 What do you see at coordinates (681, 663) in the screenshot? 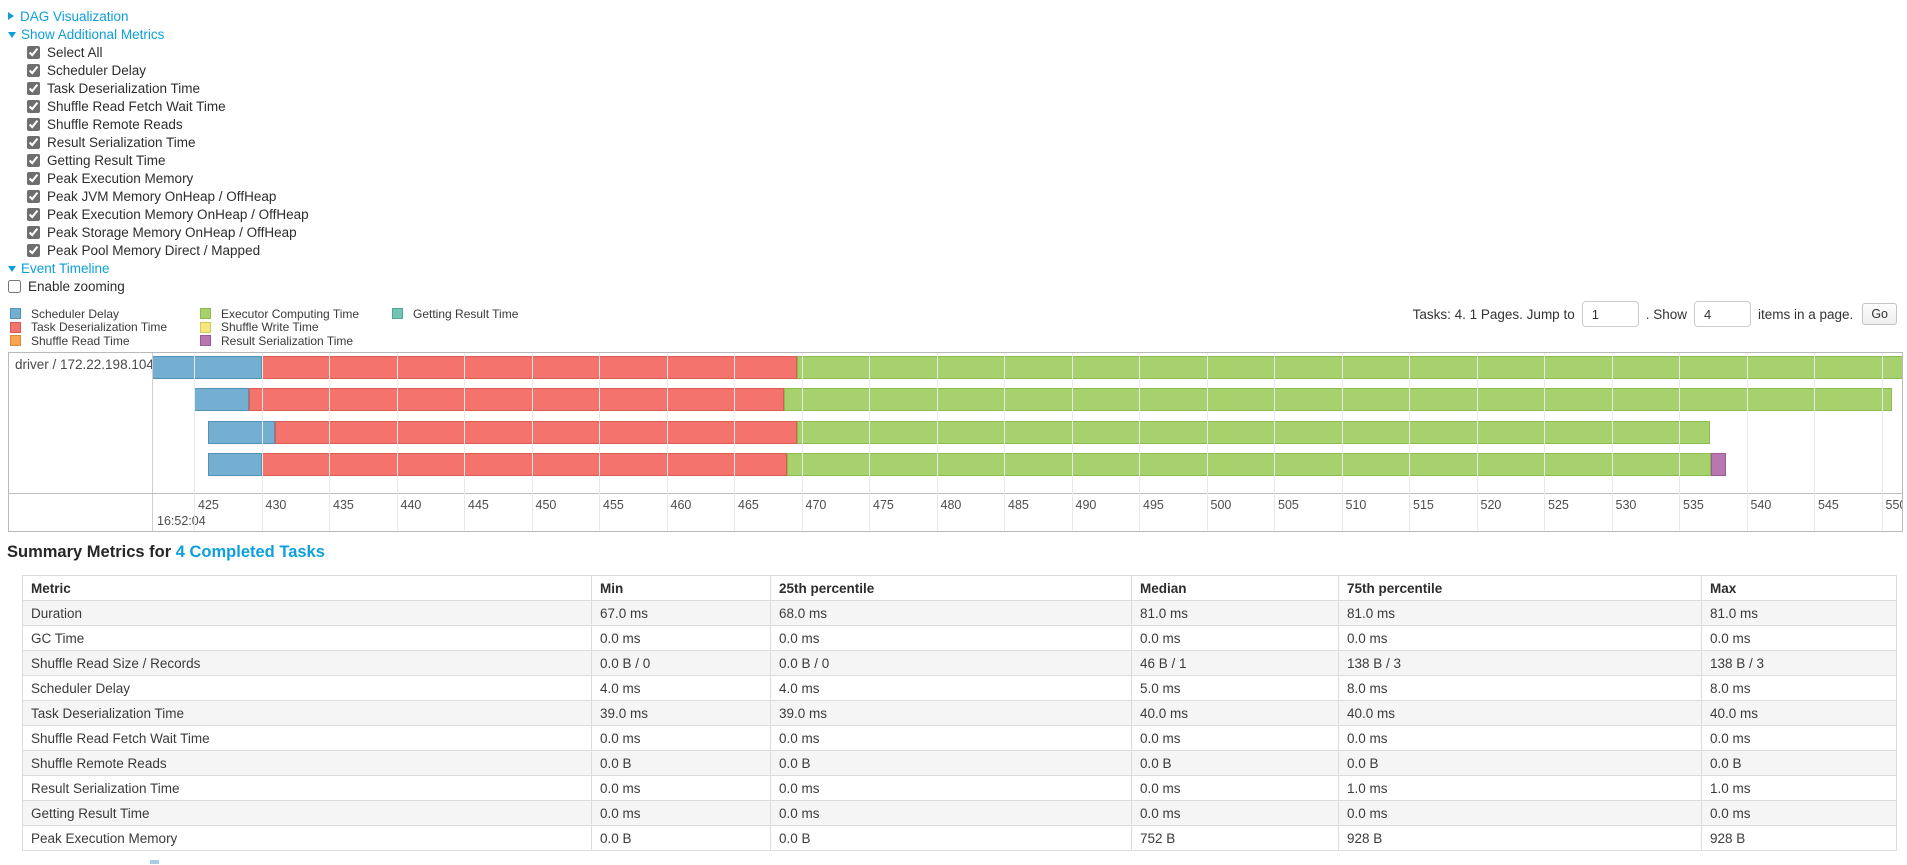
I see `table-cell: 0.0 B / 0` at bounding box center [681, 663].